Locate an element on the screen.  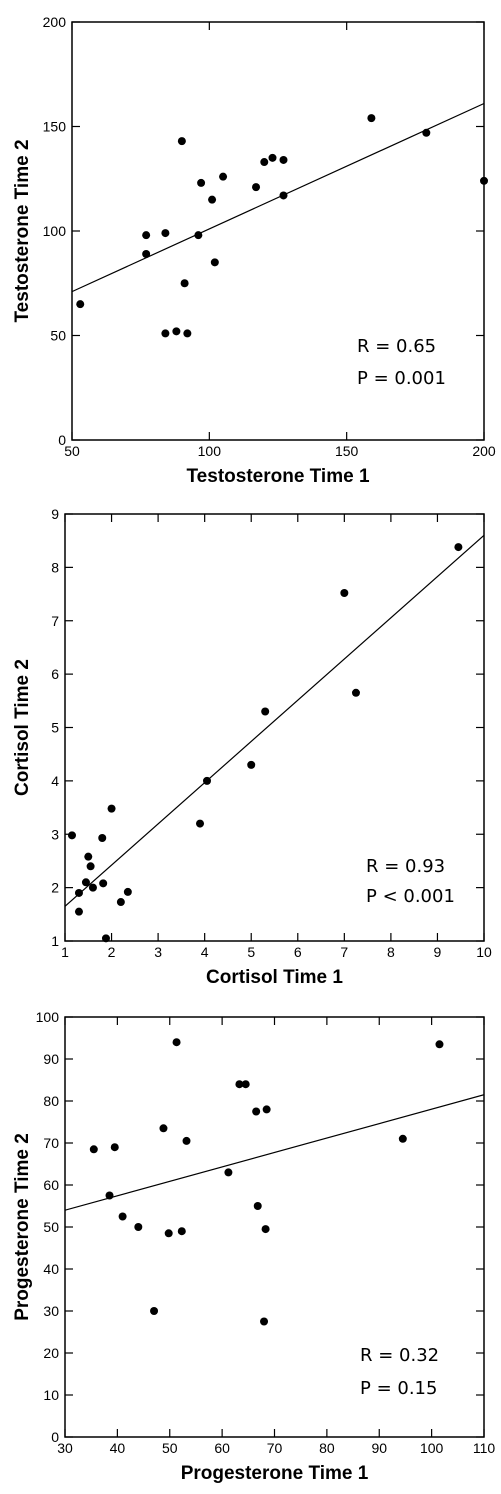
progesterone-y-tick-label: 80 is located at coordinates (51, 1101).